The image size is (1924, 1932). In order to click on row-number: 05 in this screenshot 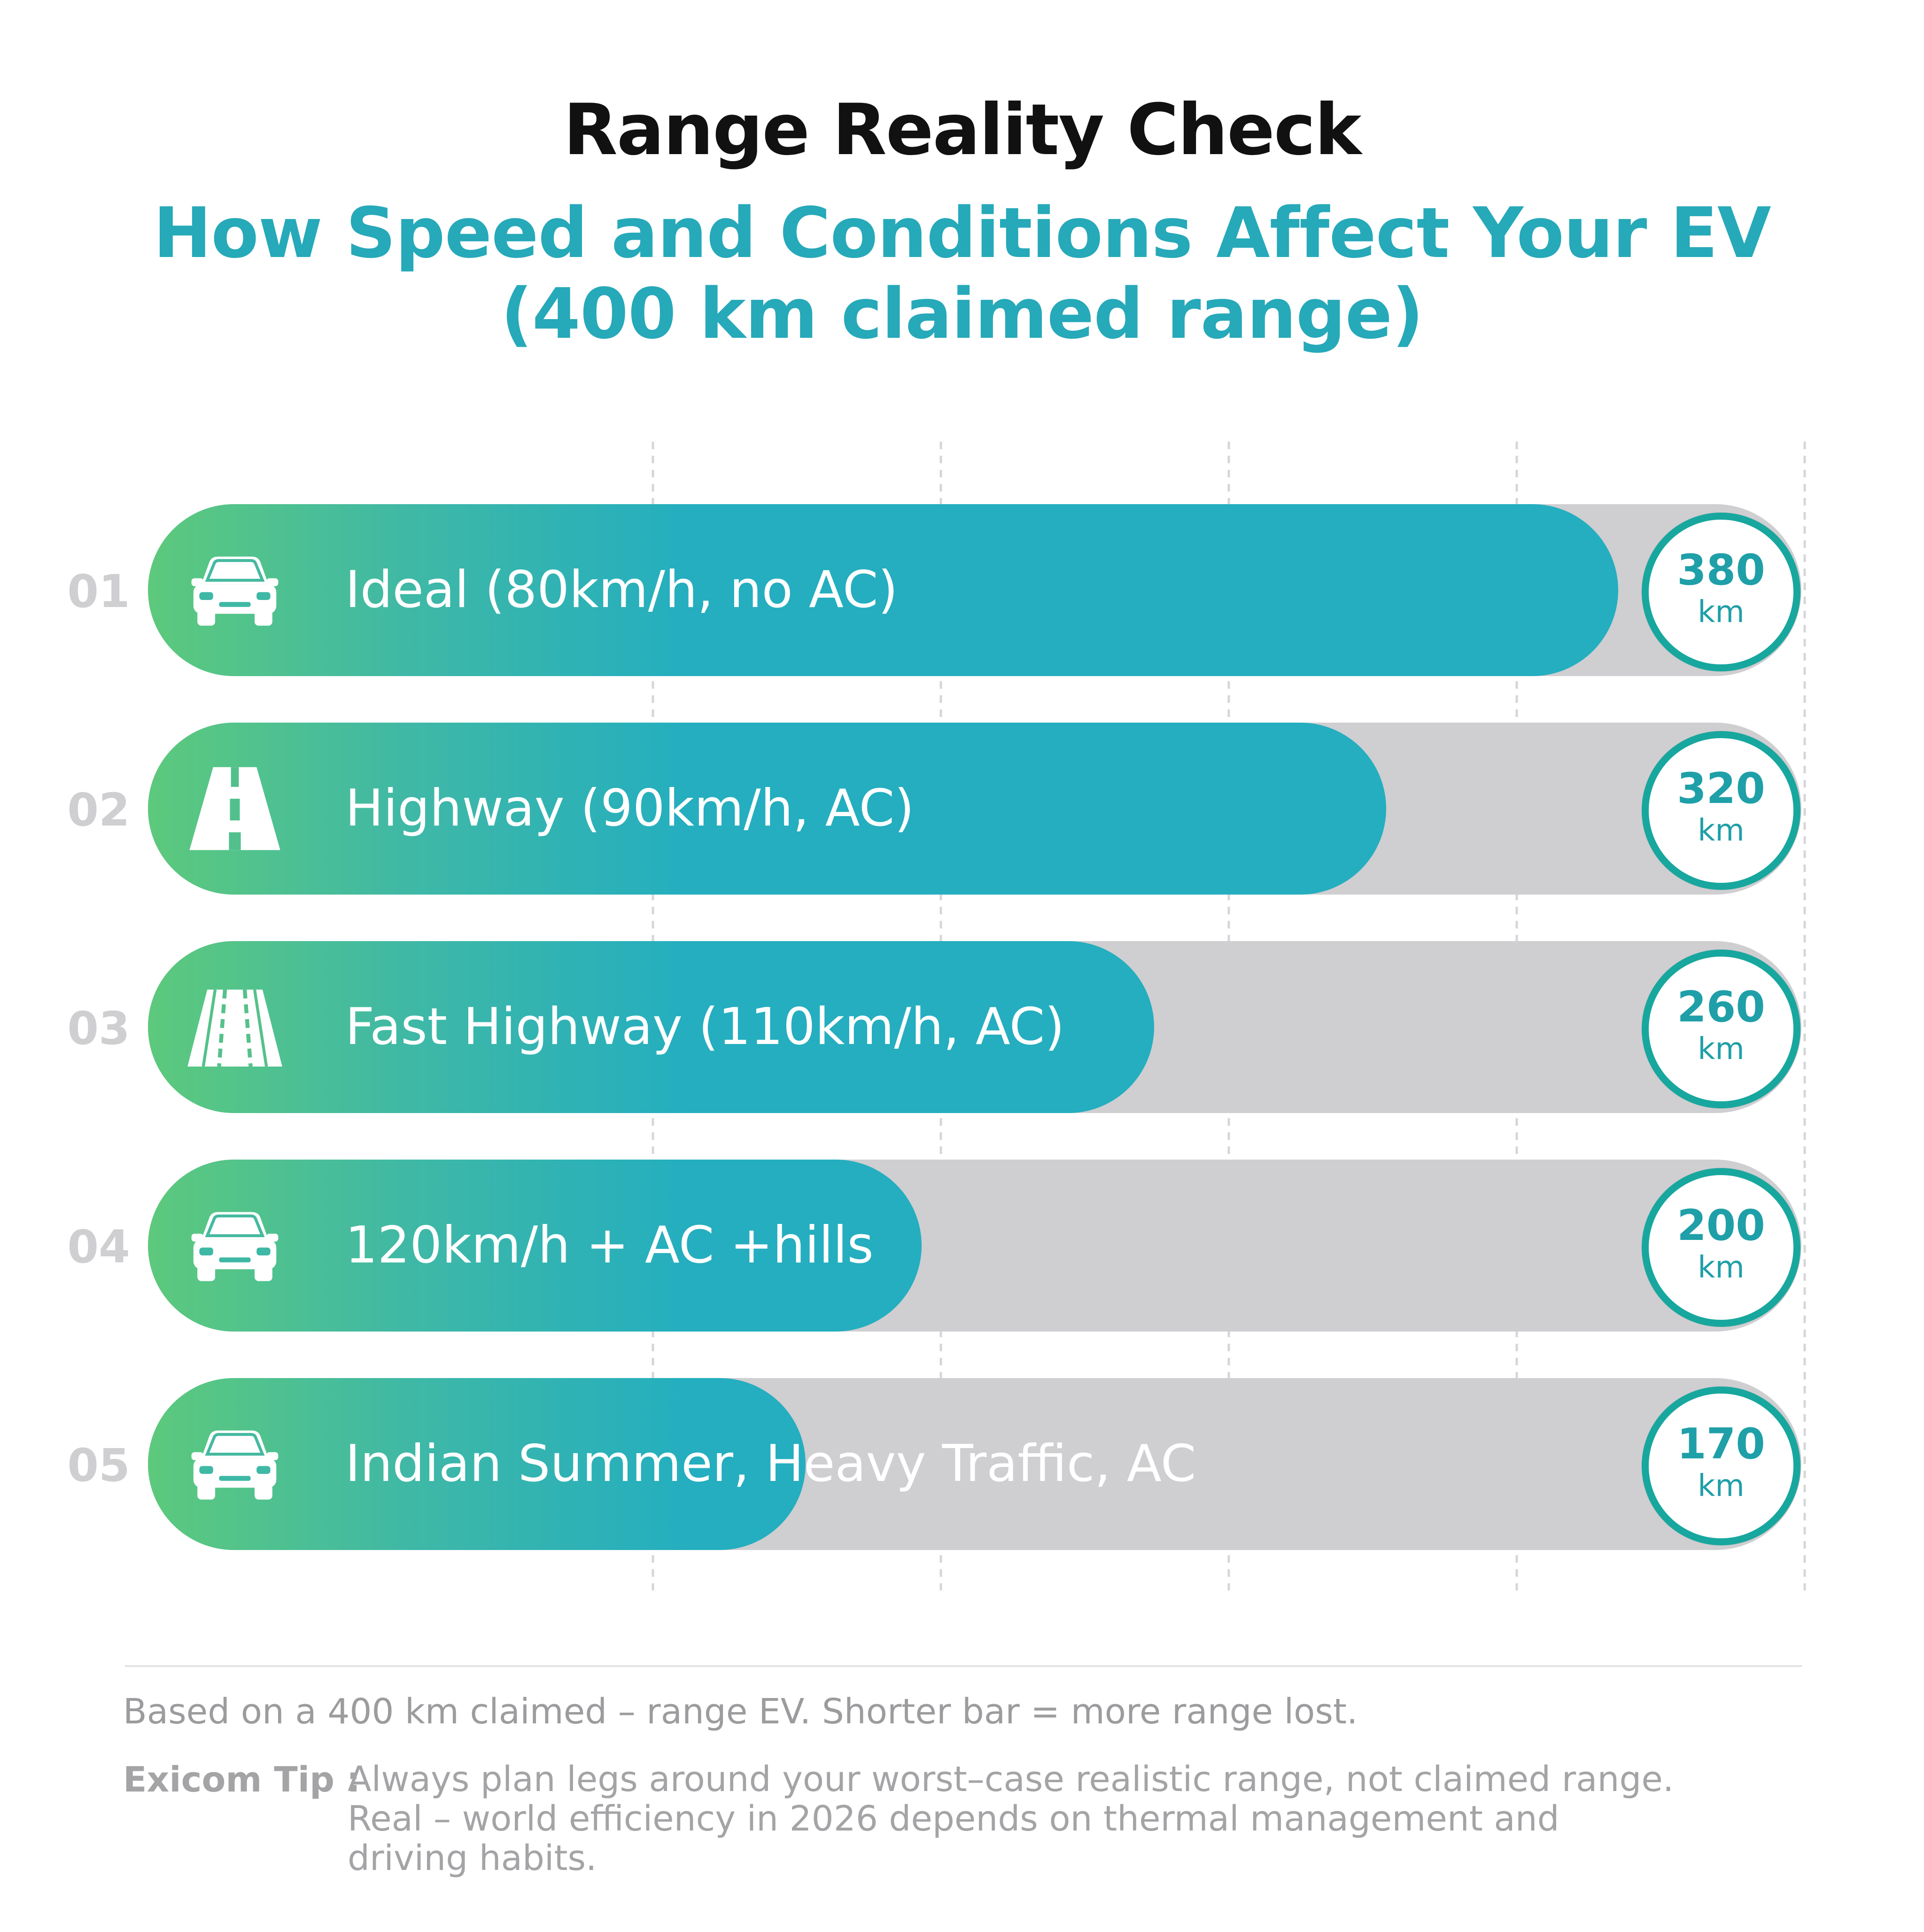, I will do `click(98, 1465)`.